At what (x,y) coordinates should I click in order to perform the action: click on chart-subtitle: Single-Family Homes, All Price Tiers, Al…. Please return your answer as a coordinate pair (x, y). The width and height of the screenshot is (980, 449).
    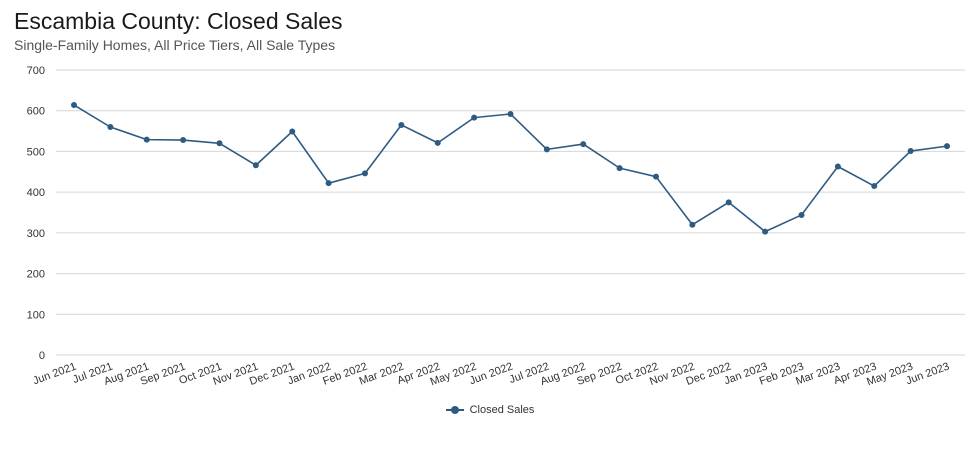
    Looking at the image, I should click on (175, 45).